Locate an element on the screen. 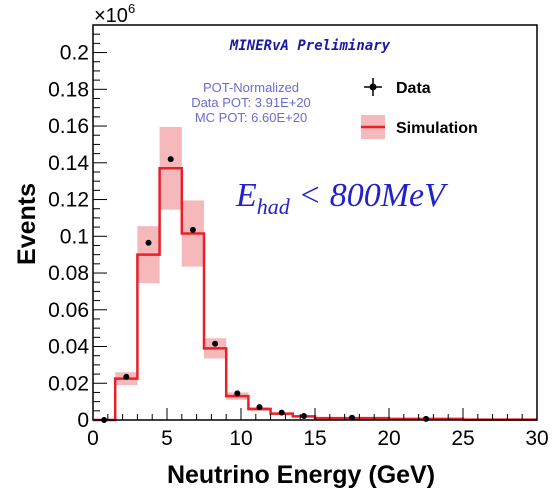  x-axis-ticks: 0 5 10 15 20 25 30 is located at coordinates (318, 429).